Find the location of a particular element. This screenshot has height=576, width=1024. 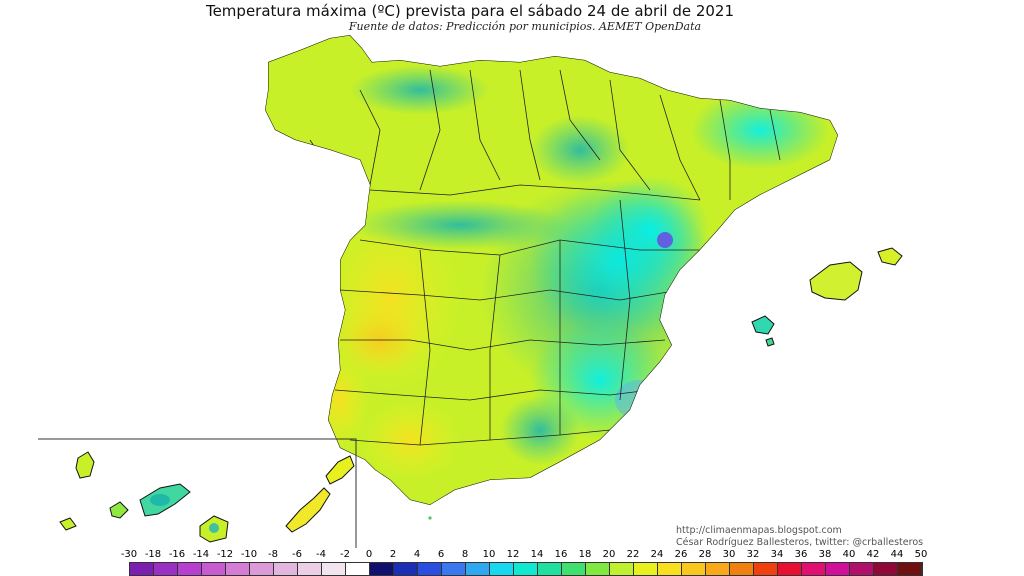

legend-label: 4 is located at coordinates (417, 554).